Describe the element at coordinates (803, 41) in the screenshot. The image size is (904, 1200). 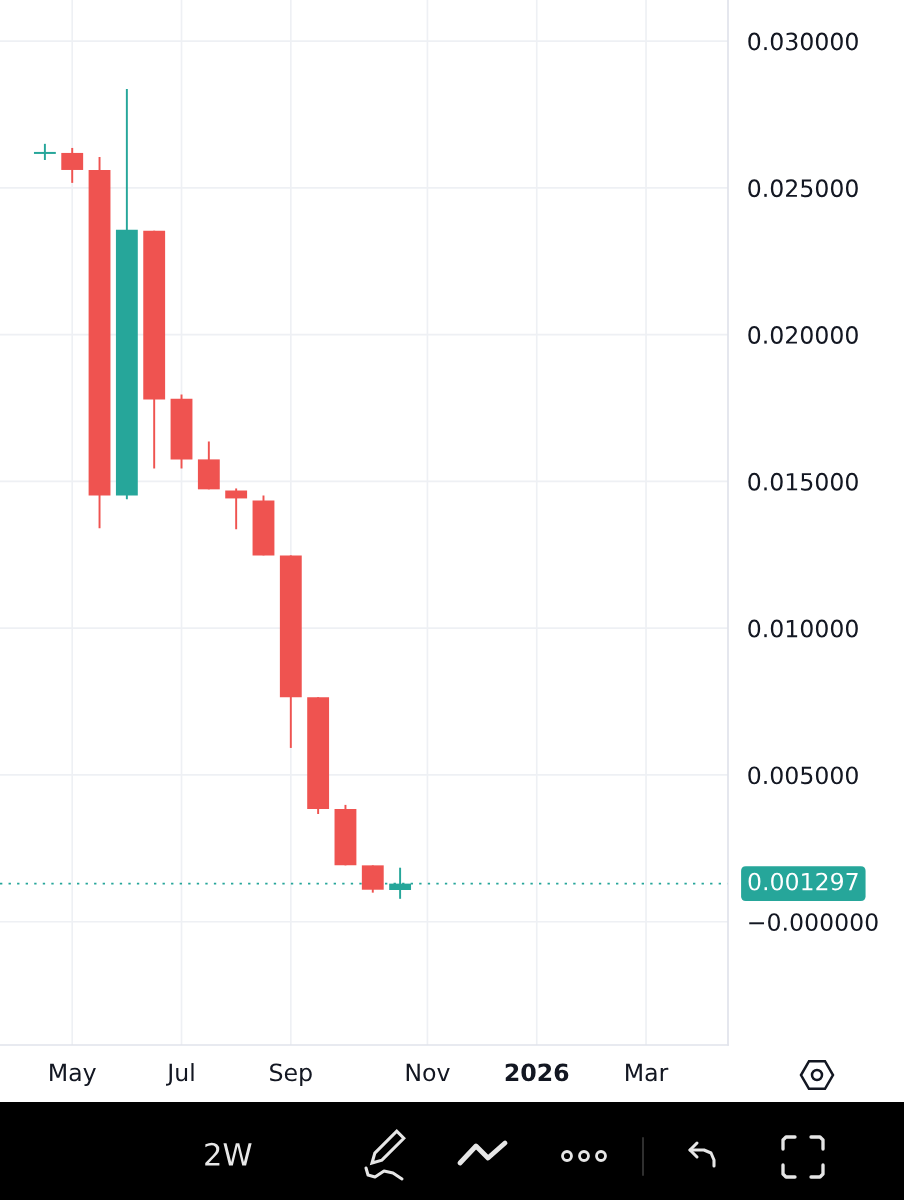
I see `y-tick-label: 0.030000` at that location.